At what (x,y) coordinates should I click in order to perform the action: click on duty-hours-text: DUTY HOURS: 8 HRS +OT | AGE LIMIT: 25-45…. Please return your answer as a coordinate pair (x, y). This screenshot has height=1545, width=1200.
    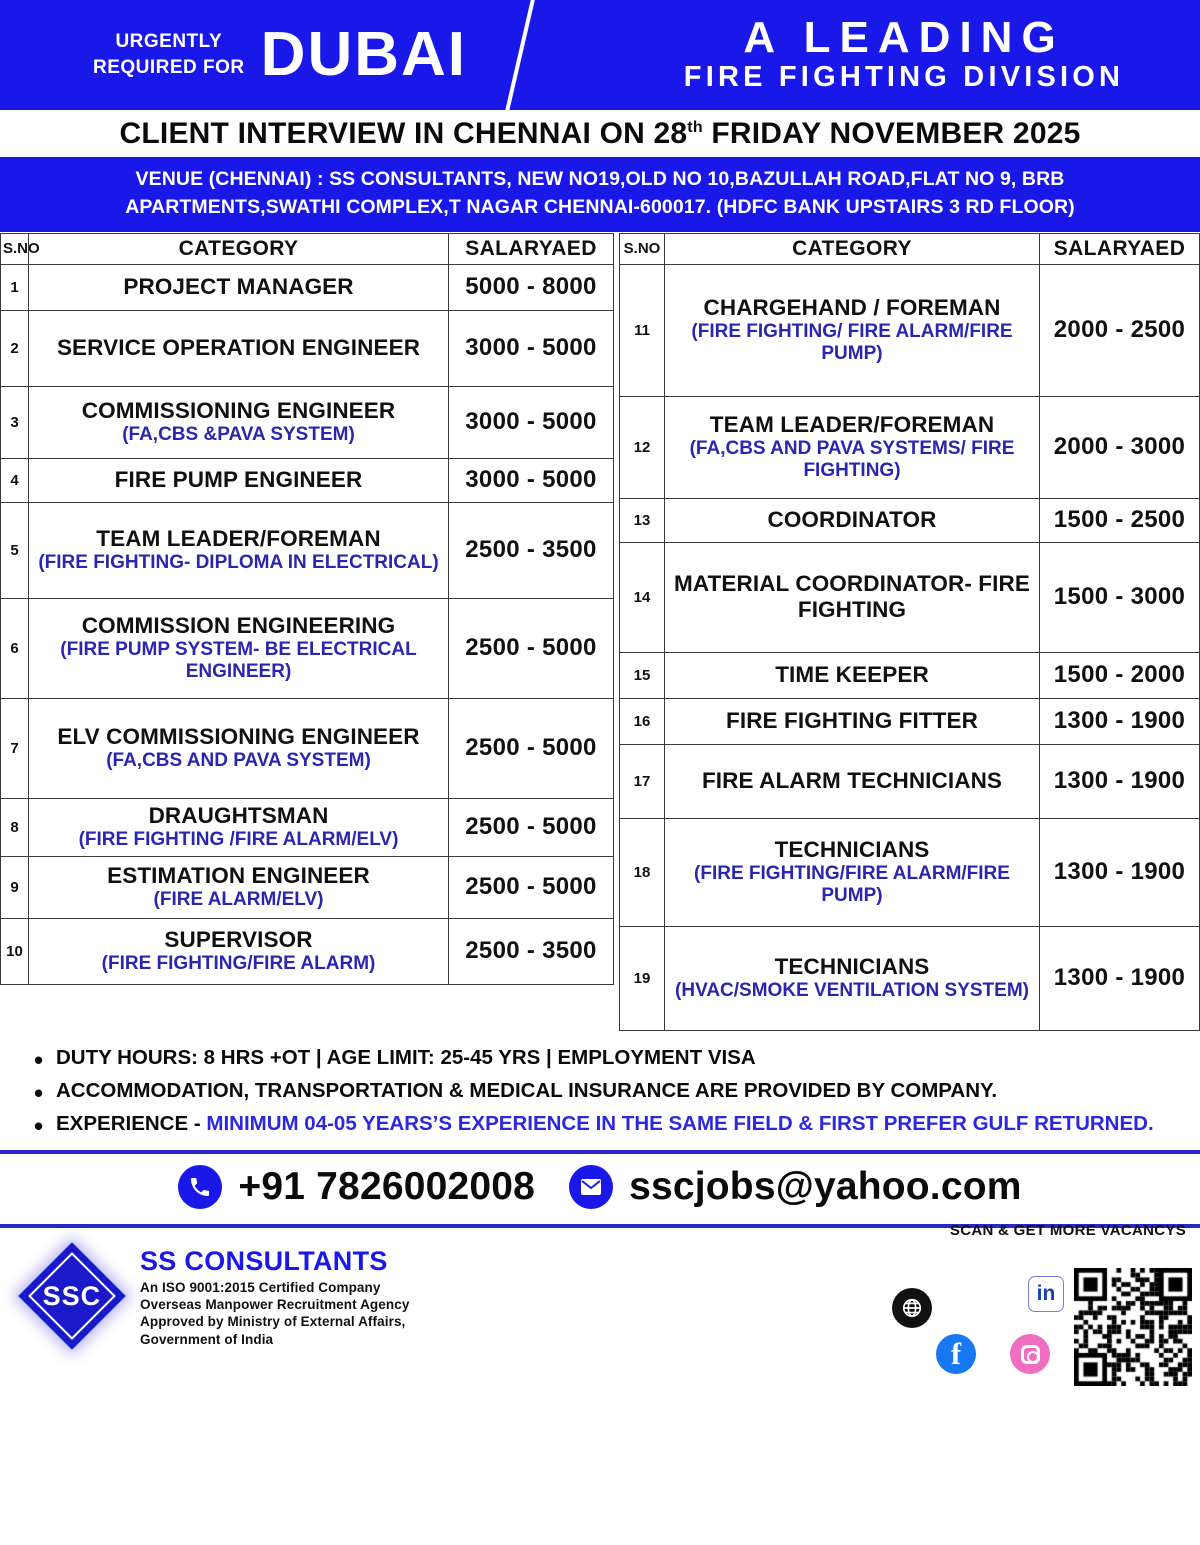
    Looking at the image, I should click on (406, 1057).